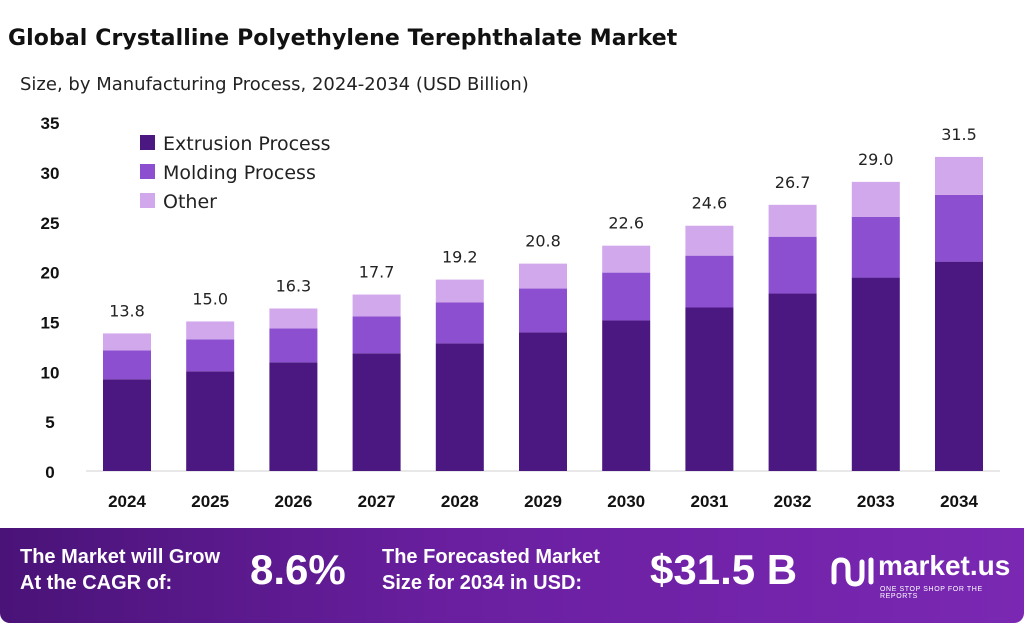 The image size is (1024, 623). I want to click on y-tick-label: 15, so click(50, 322).